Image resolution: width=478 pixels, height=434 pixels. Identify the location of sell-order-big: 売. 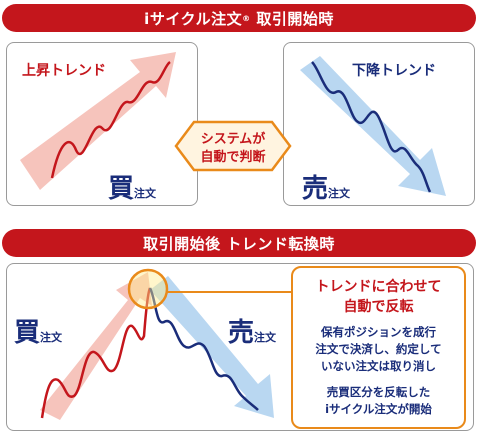
(315, 189).